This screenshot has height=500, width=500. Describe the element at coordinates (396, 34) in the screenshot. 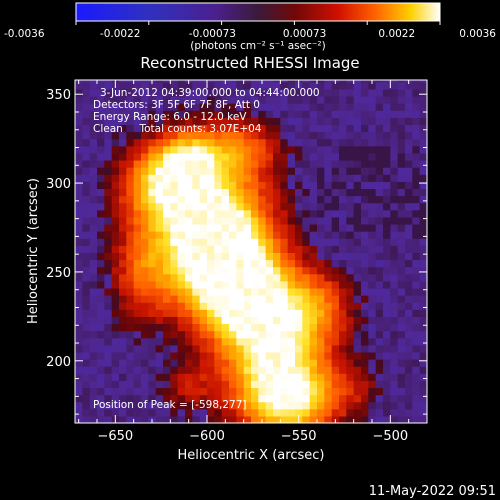

I see `colorbar-tick-label: 0.0022` at that location.